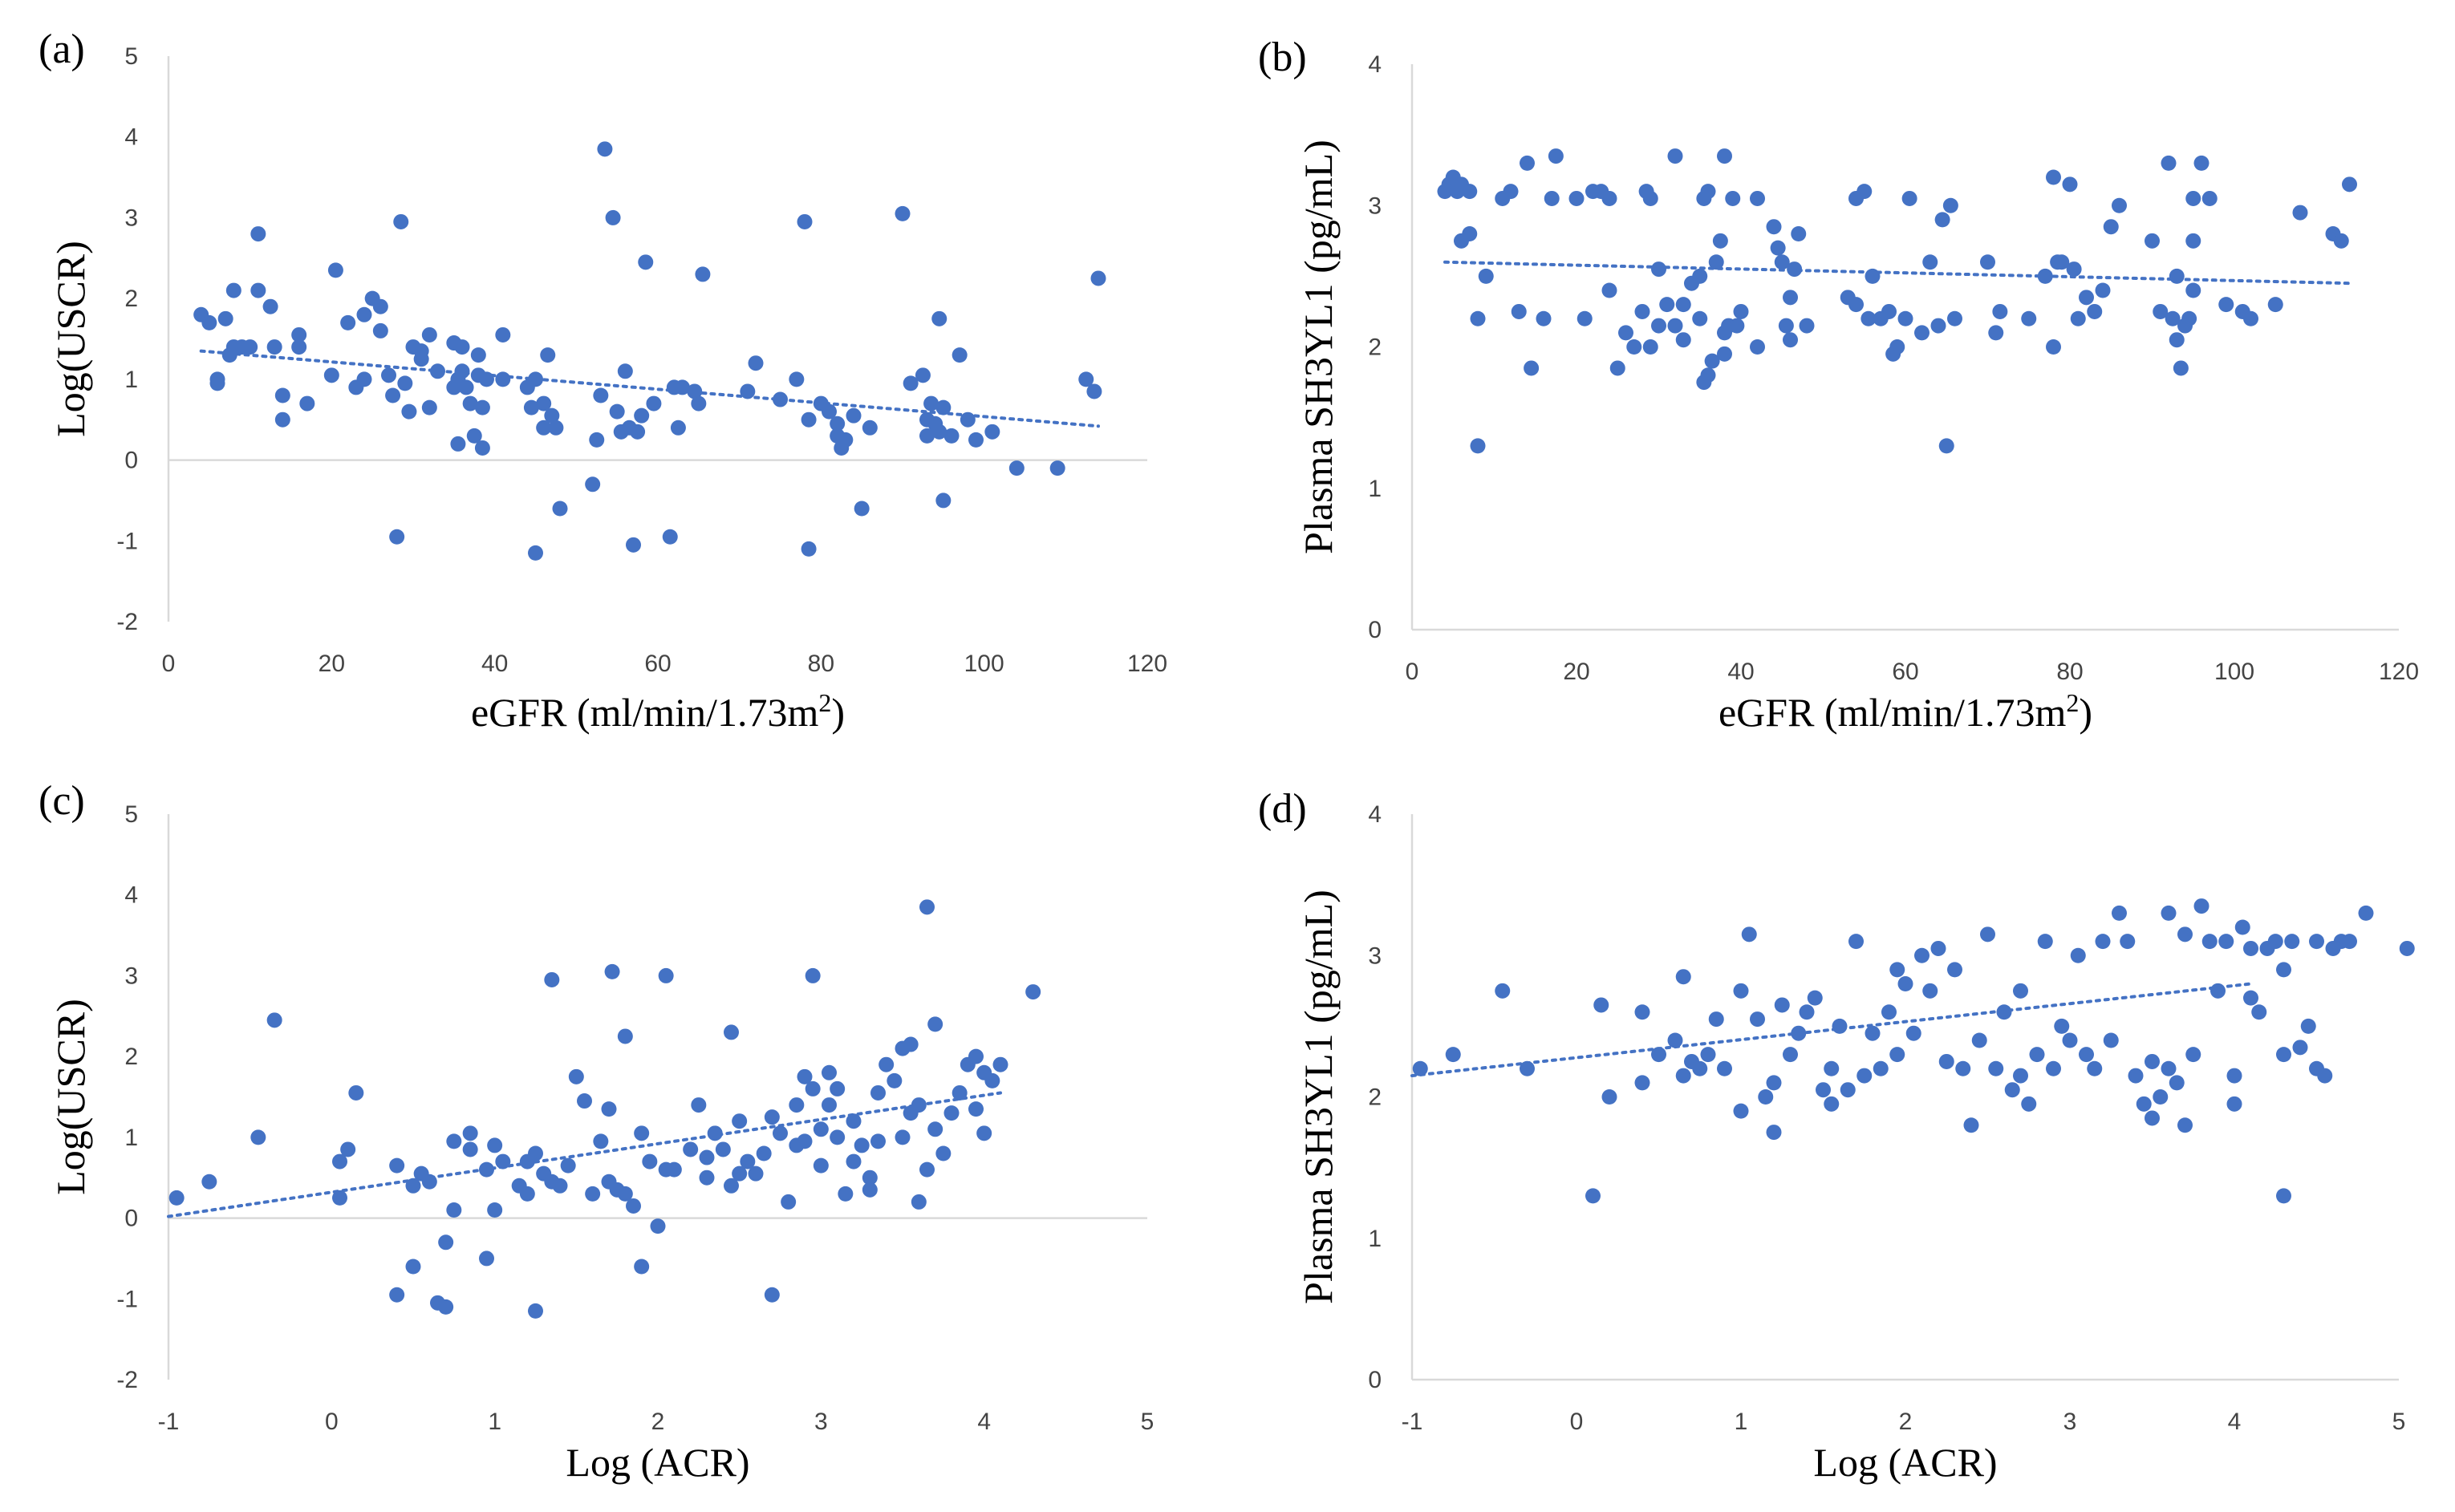 This screenshot has width=2455, height=1512. Describe the element at coordinates (494, 664) in the screenshot. I see `x-tick-label: 40` at that location.